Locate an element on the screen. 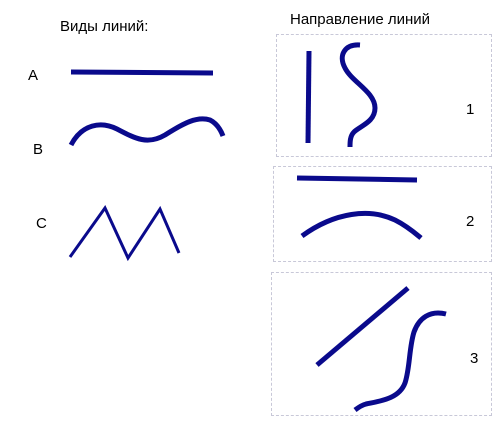  line-directions-title: Направление линий is located at coordinates (360, 19).